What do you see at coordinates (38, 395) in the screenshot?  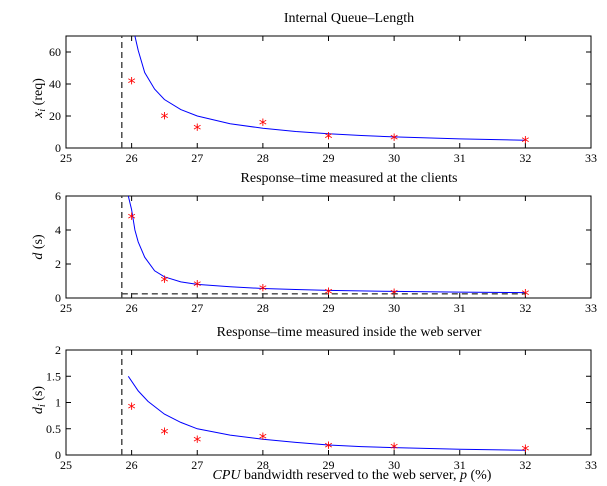 I see `panel-3-ylabel-unit: (s)` at bounding box center [38, 395].